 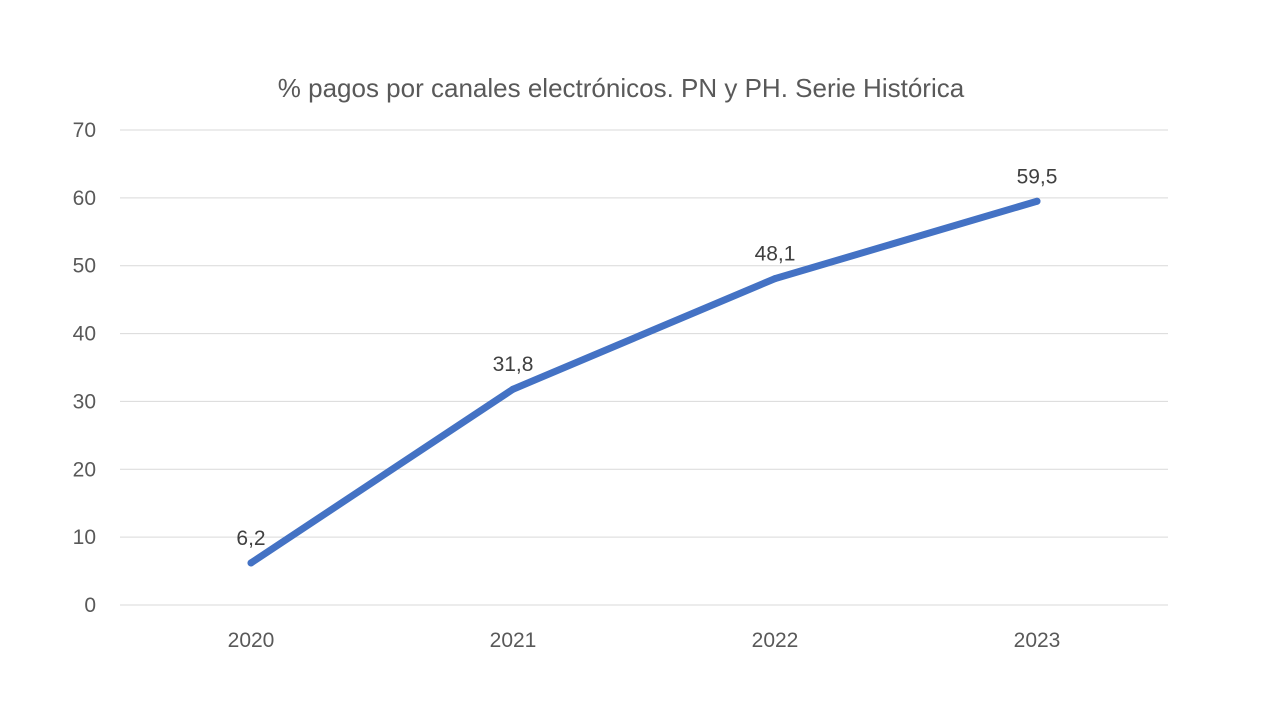 I want to click on data-label: 31,8, so click(x=513, y=364).